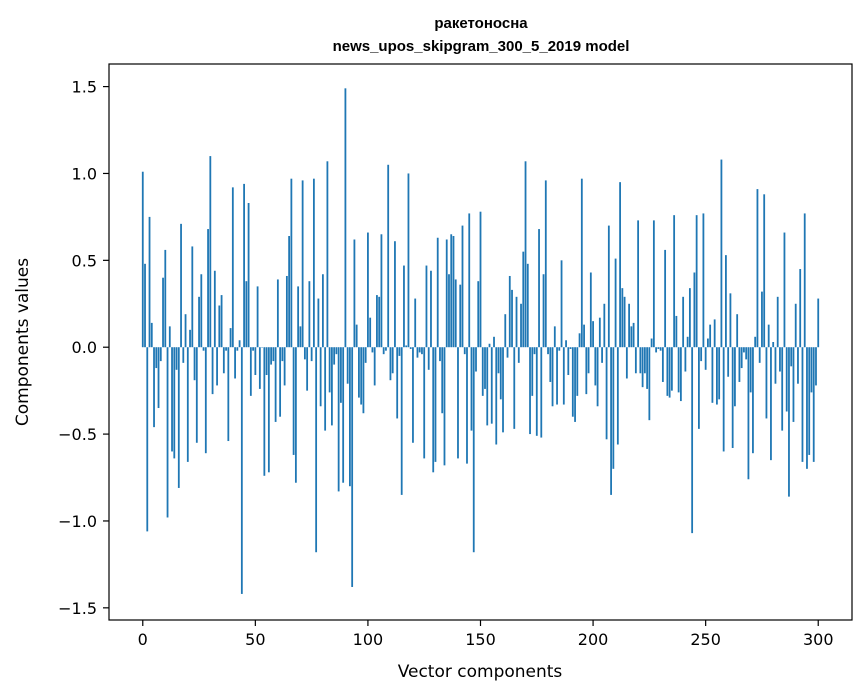 The height and width of the screenshot is (696, 867). What do you see at coordinates (84, 260) in the screenshot?
I see `y-tick-label-4: 0.5` at bounding box center [84, 260].